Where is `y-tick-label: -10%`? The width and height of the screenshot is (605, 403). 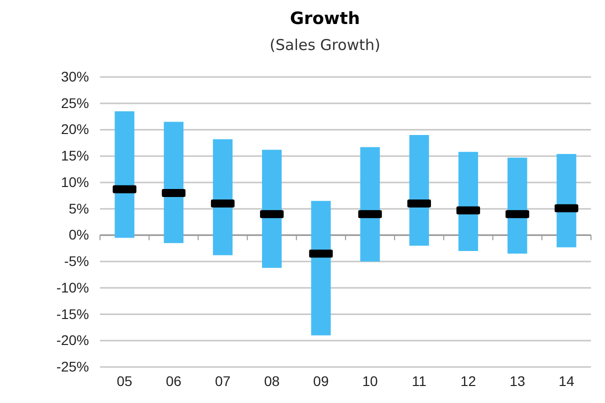 y-tick-label: -10% is located at coordinates (72, 287).